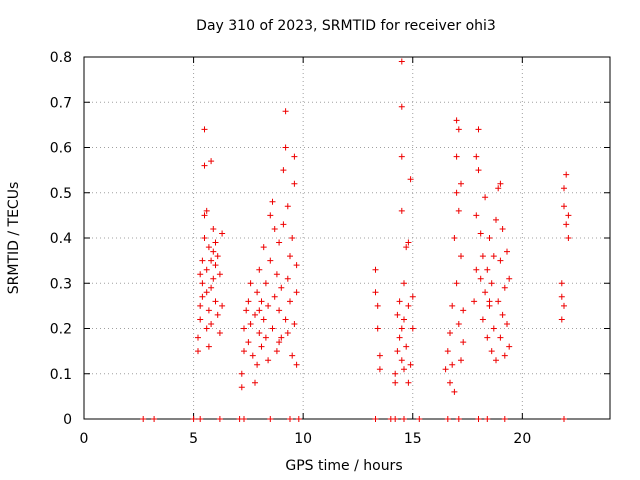  Describe the element at coordinates (193, 439) in the screenshot. I see `x-tick-label: 5` at that location.